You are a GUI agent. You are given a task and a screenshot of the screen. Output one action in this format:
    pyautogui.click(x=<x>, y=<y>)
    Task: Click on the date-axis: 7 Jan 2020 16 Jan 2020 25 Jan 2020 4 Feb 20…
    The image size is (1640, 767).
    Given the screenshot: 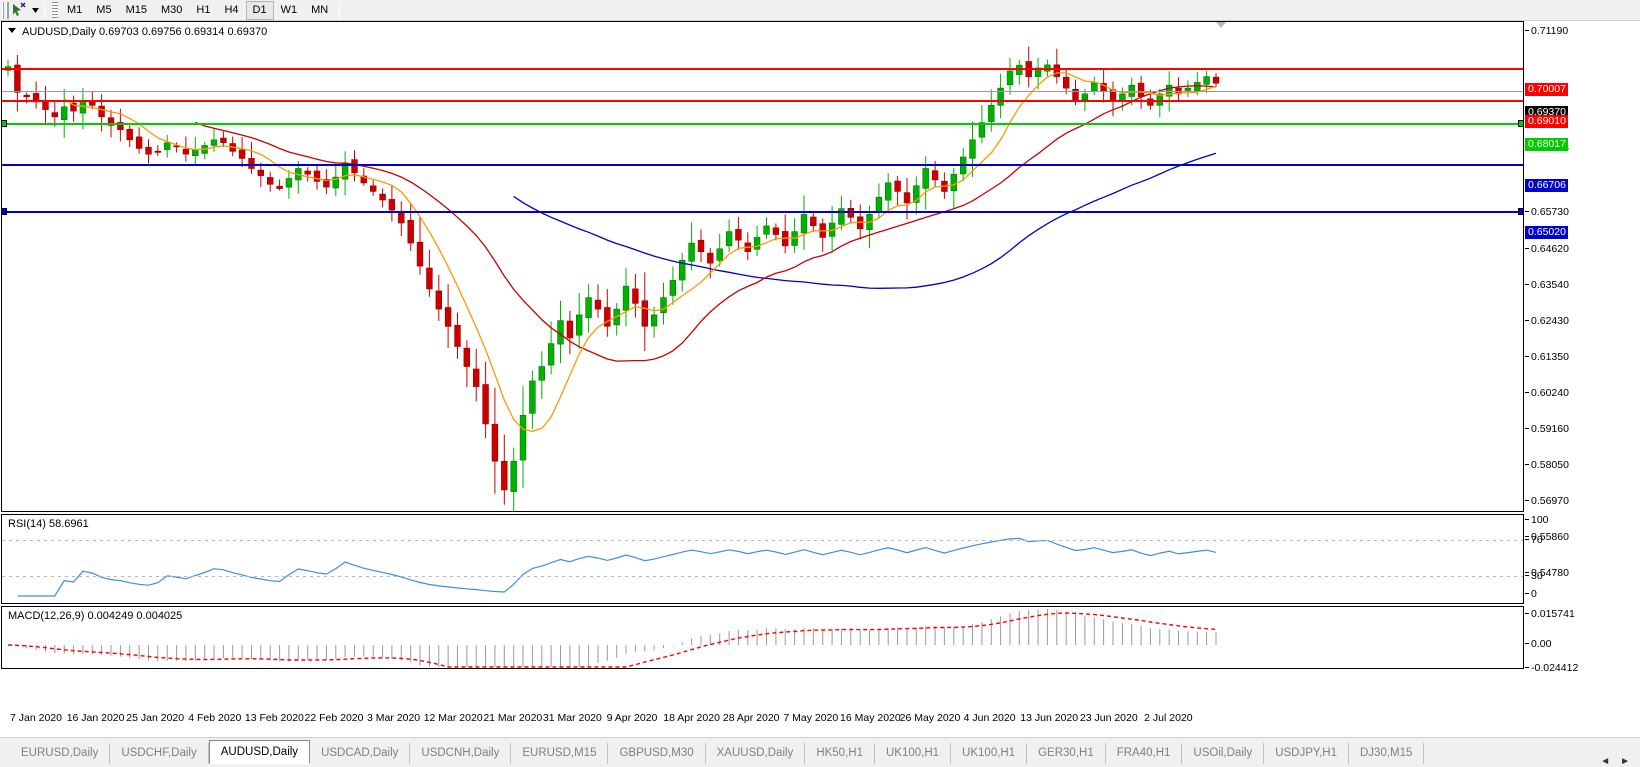 What is the action you would take?
    pyautogui.click(x=820, y=719)
    